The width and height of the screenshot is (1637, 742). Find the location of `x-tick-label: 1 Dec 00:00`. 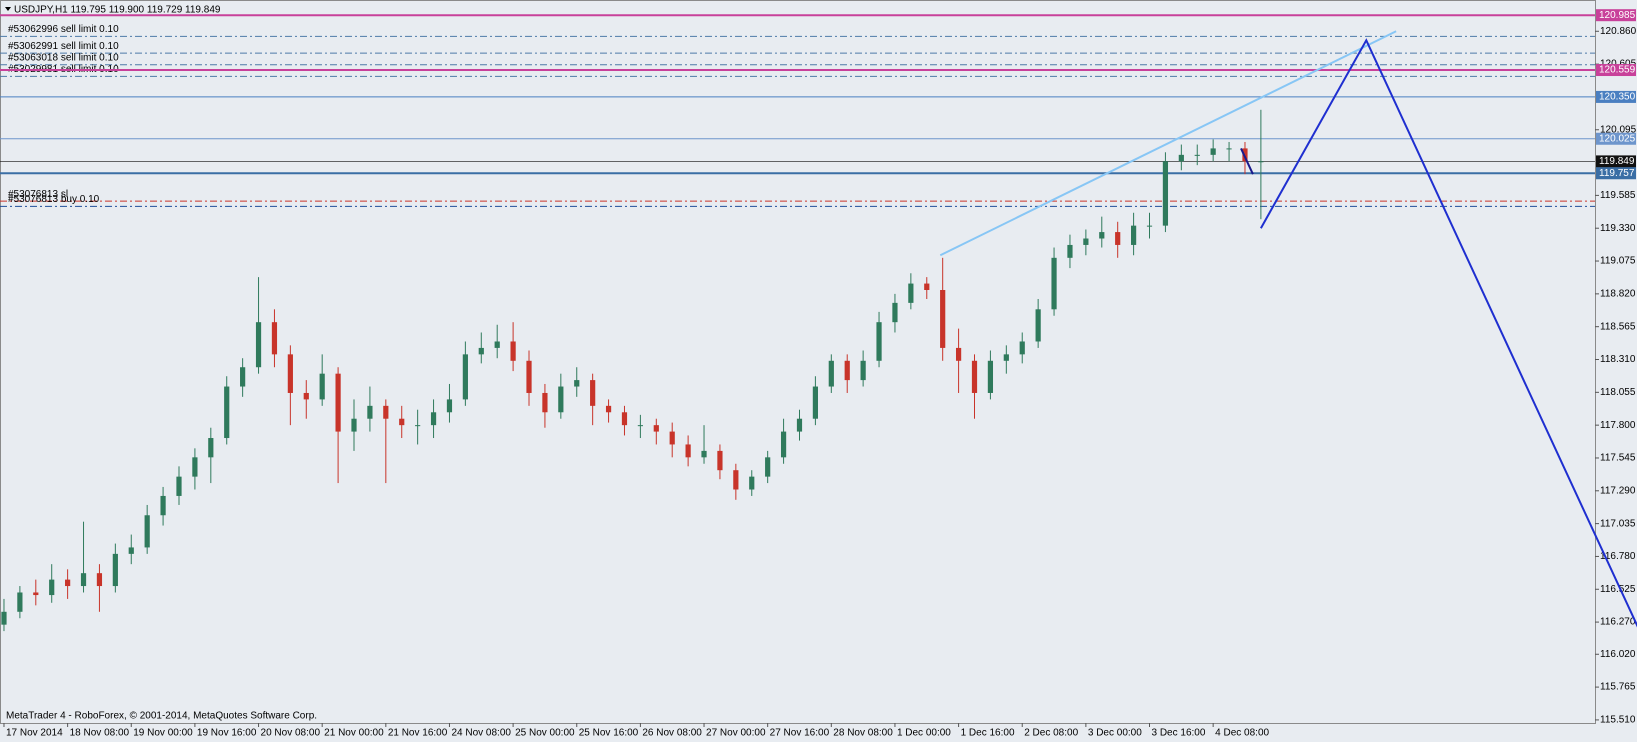

x-tick-label: 1 Dec 00:00 is located at coordinates (924, 733).